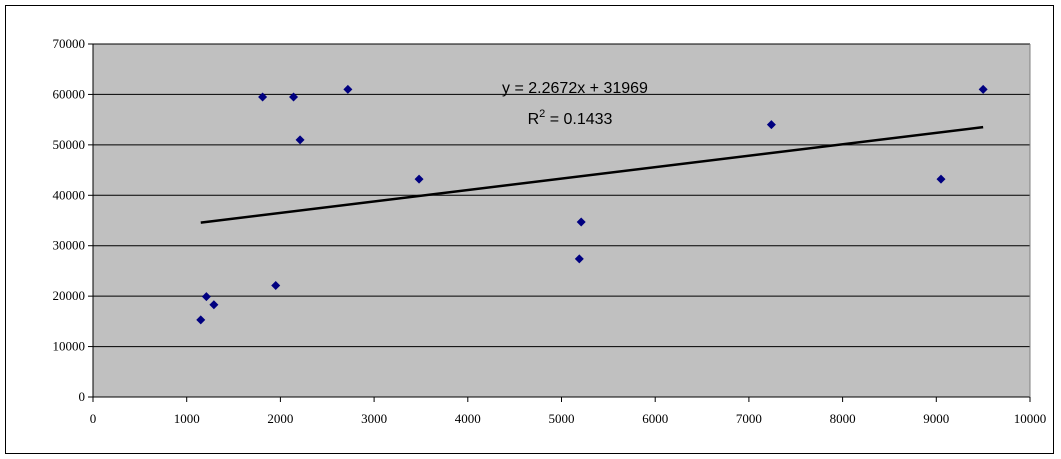 The width and height of the screenshot is (1061, 459). I want to click on y-tick-label: 0, so click(82, 396).